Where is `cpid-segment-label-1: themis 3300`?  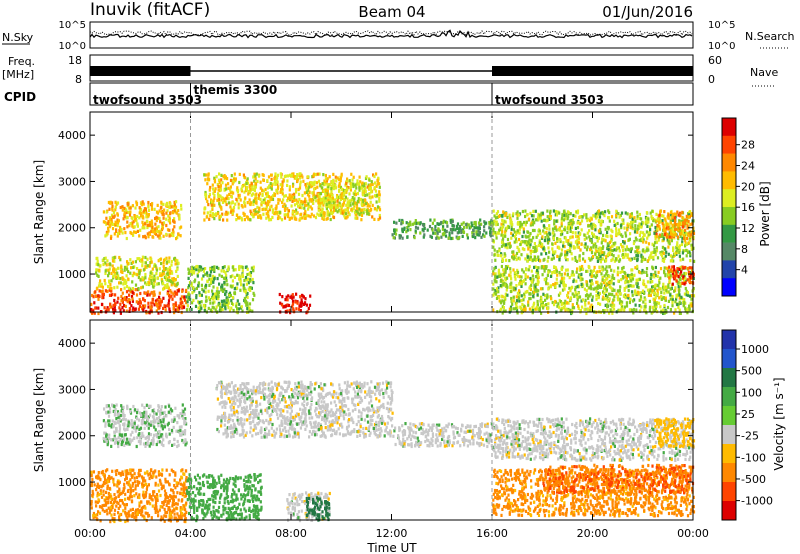 cpid-segment-label-1: themis 3300 is located at coordinates (236, 90).